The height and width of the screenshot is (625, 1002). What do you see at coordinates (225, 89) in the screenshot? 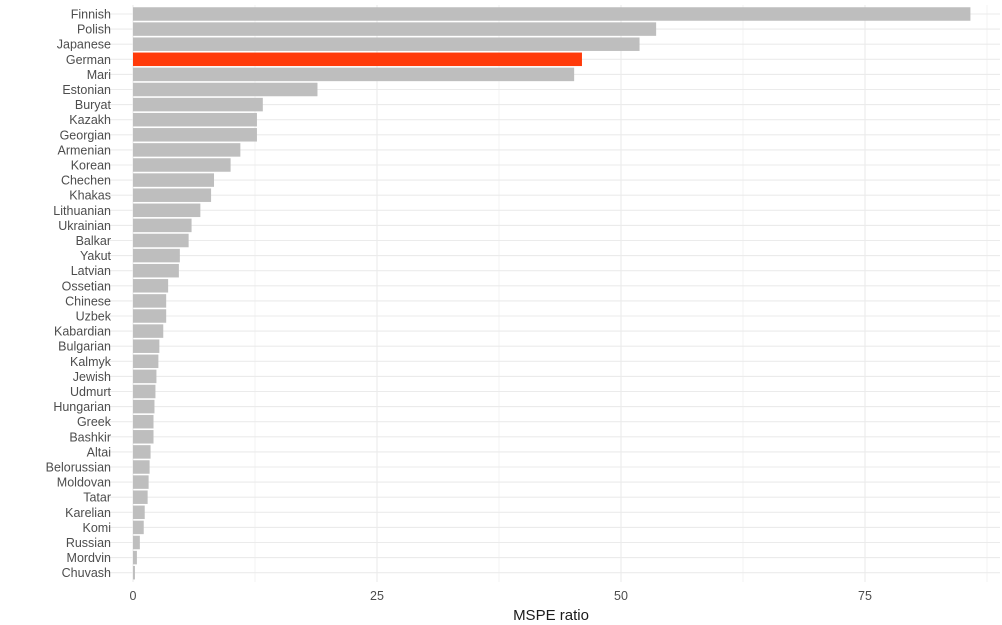
I see `bar-estonian` at bounding box center [225, 89].